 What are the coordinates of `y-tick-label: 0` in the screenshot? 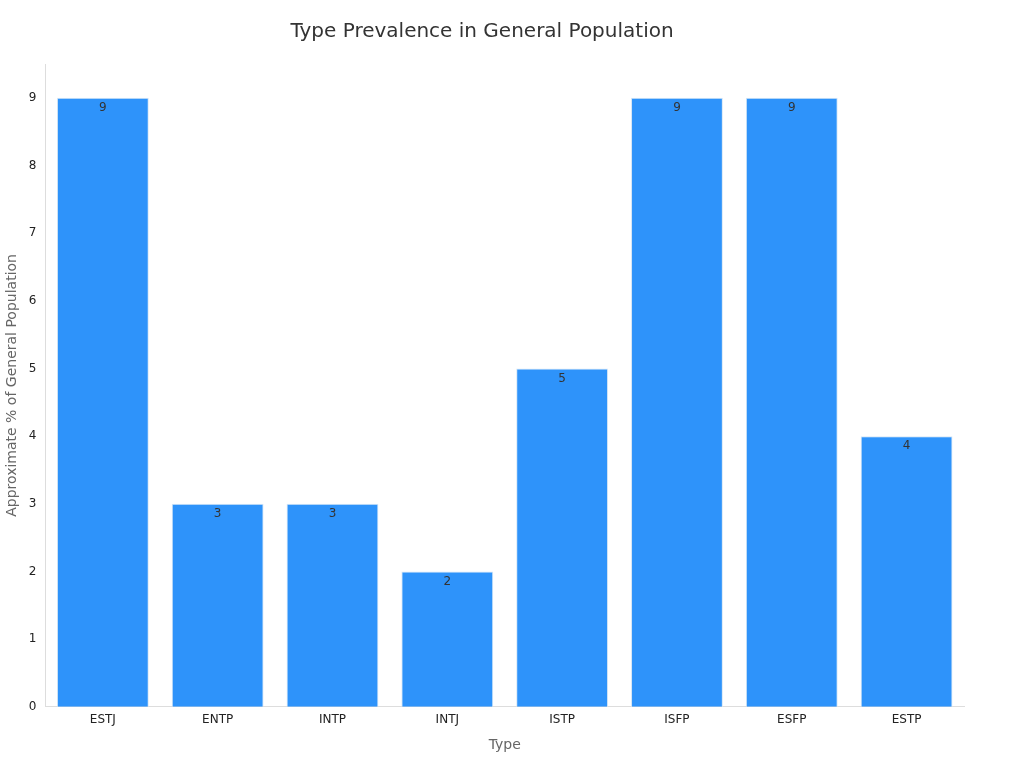 It's located at (32, 705).